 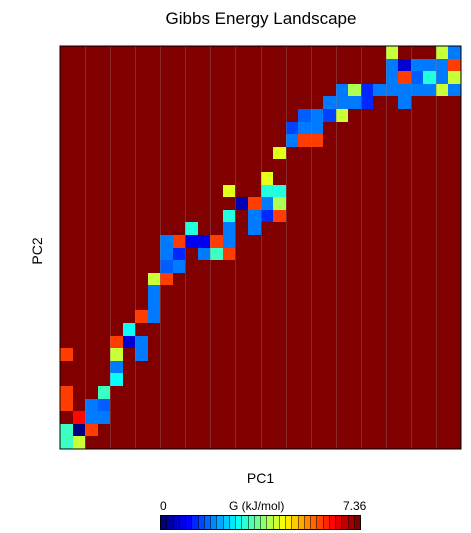 I want to click on colorbar-frame, so click(x=260, y=522).